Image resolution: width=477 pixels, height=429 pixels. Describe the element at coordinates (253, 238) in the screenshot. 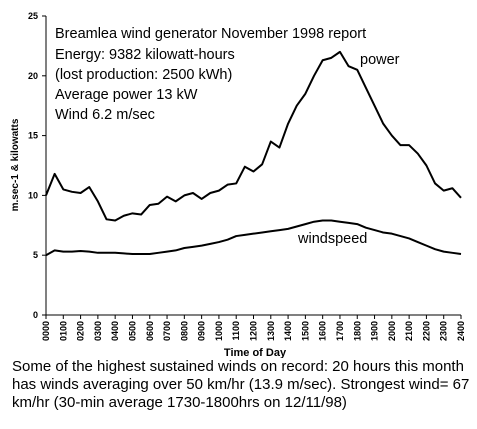

I see `series-line` at that location.